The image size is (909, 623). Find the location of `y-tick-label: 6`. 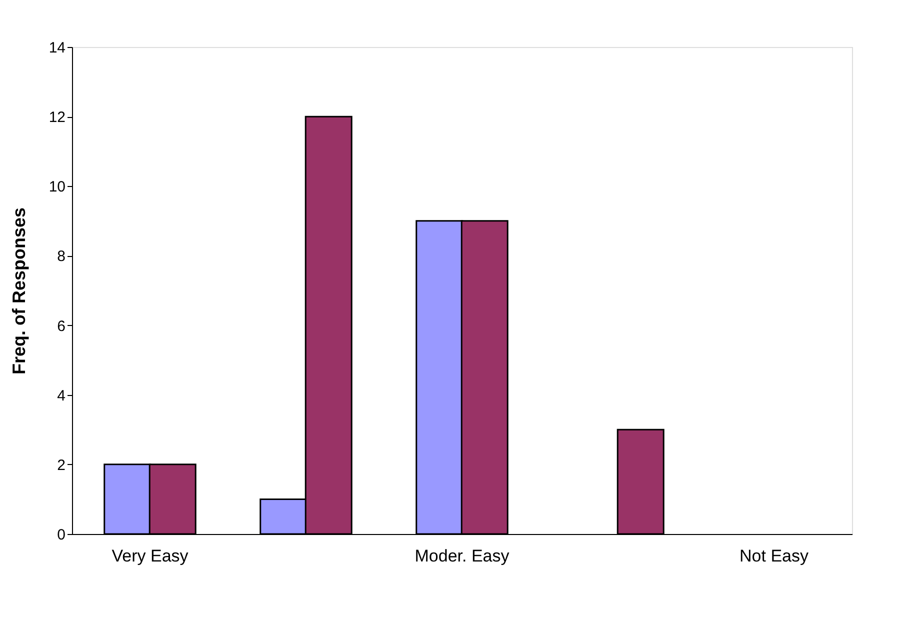

y-tick-label: 6 is located at coordinates (61, 326).